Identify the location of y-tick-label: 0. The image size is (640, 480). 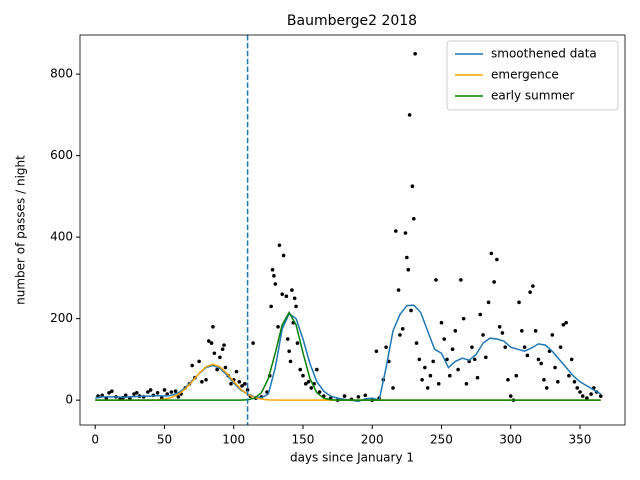
(69, 400).